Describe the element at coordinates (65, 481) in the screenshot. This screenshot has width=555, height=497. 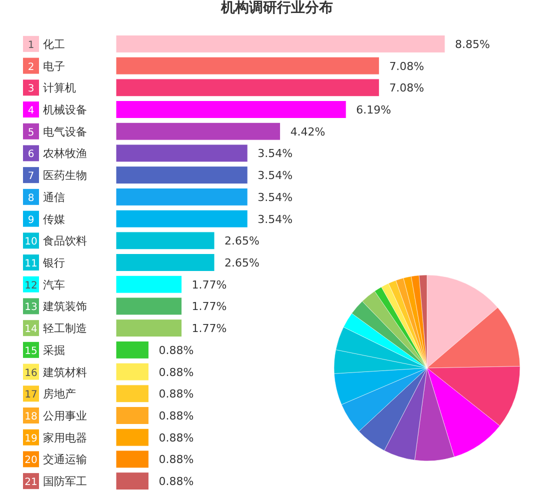
I see `y-tick-label: 国防军工` at that location.